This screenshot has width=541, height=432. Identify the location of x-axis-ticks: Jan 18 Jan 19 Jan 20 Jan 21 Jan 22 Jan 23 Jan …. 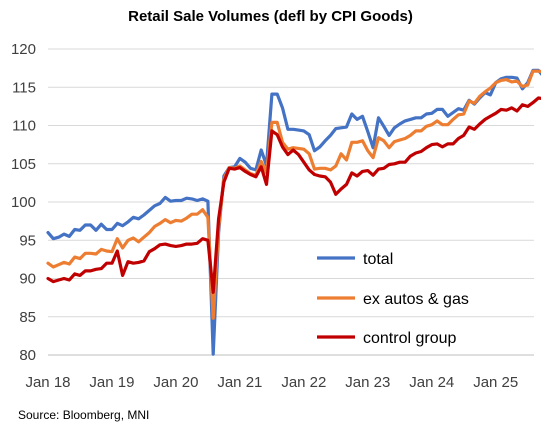
(271, 382).